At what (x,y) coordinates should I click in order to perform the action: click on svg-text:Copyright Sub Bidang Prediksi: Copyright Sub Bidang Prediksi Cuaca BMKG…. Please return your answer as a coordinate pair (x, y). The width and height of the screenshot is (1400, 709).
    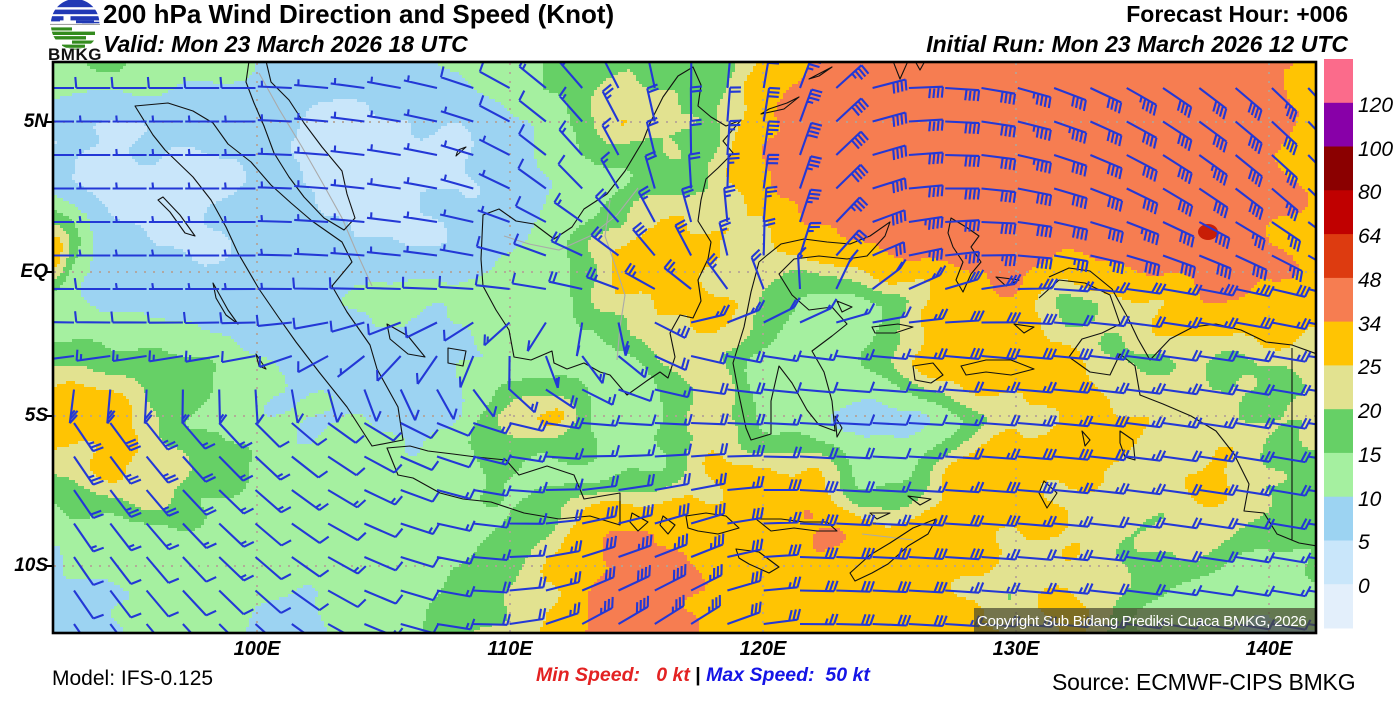
    Looking at the image, I should click on (1142, 621).